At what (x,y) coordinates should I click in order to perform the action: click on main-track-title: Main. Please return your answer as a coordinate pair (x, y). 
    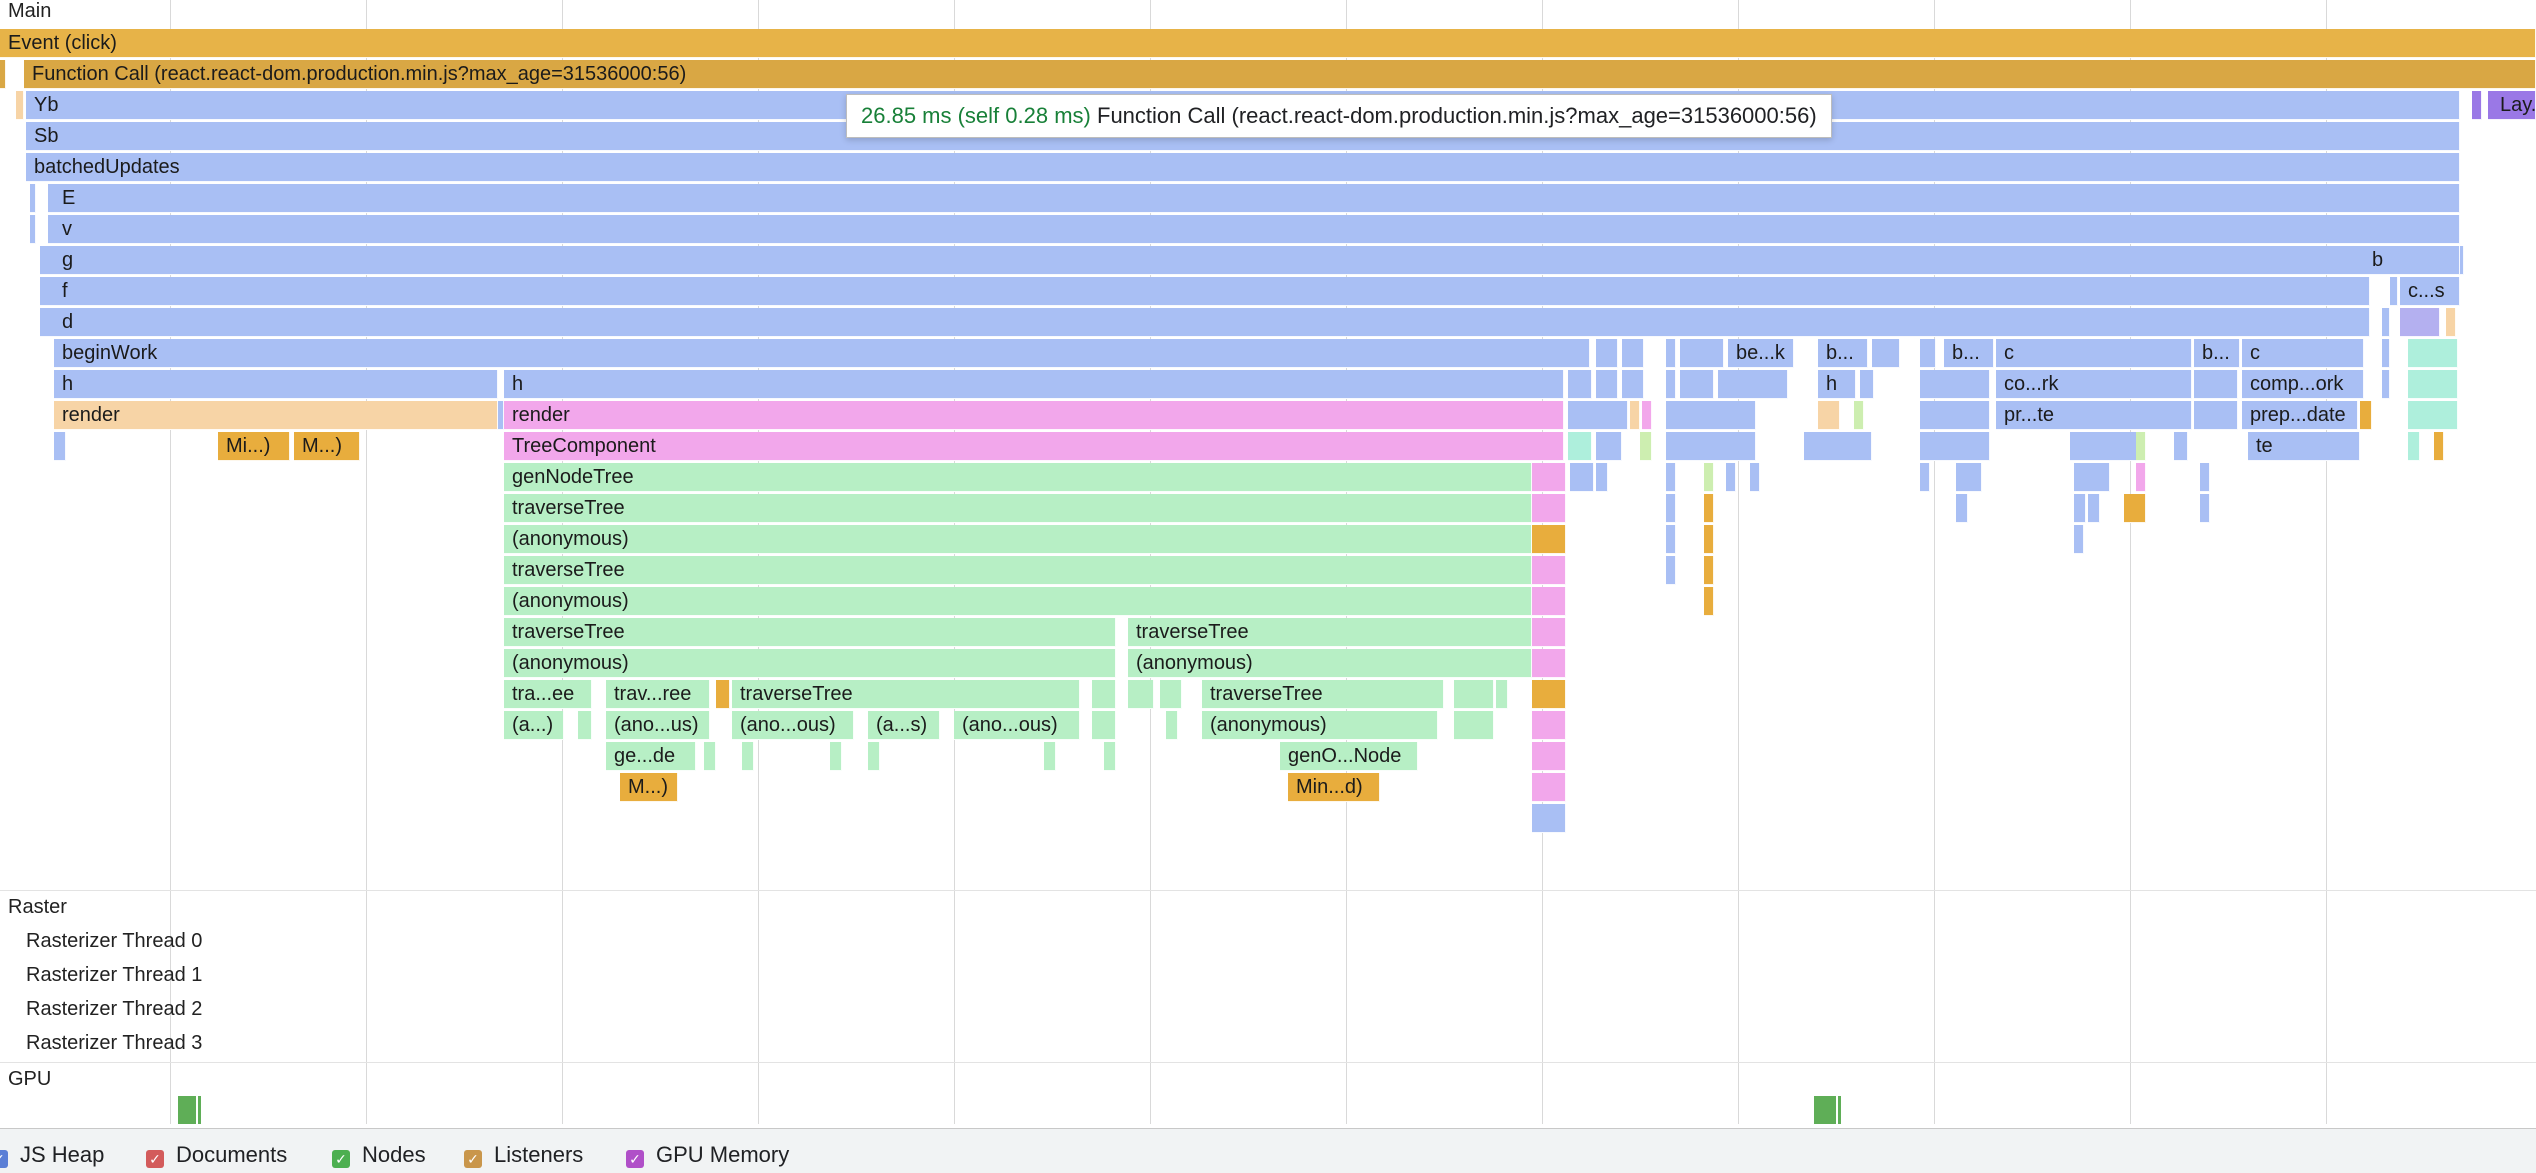
    Looking at the image, I should click on (30, 11).